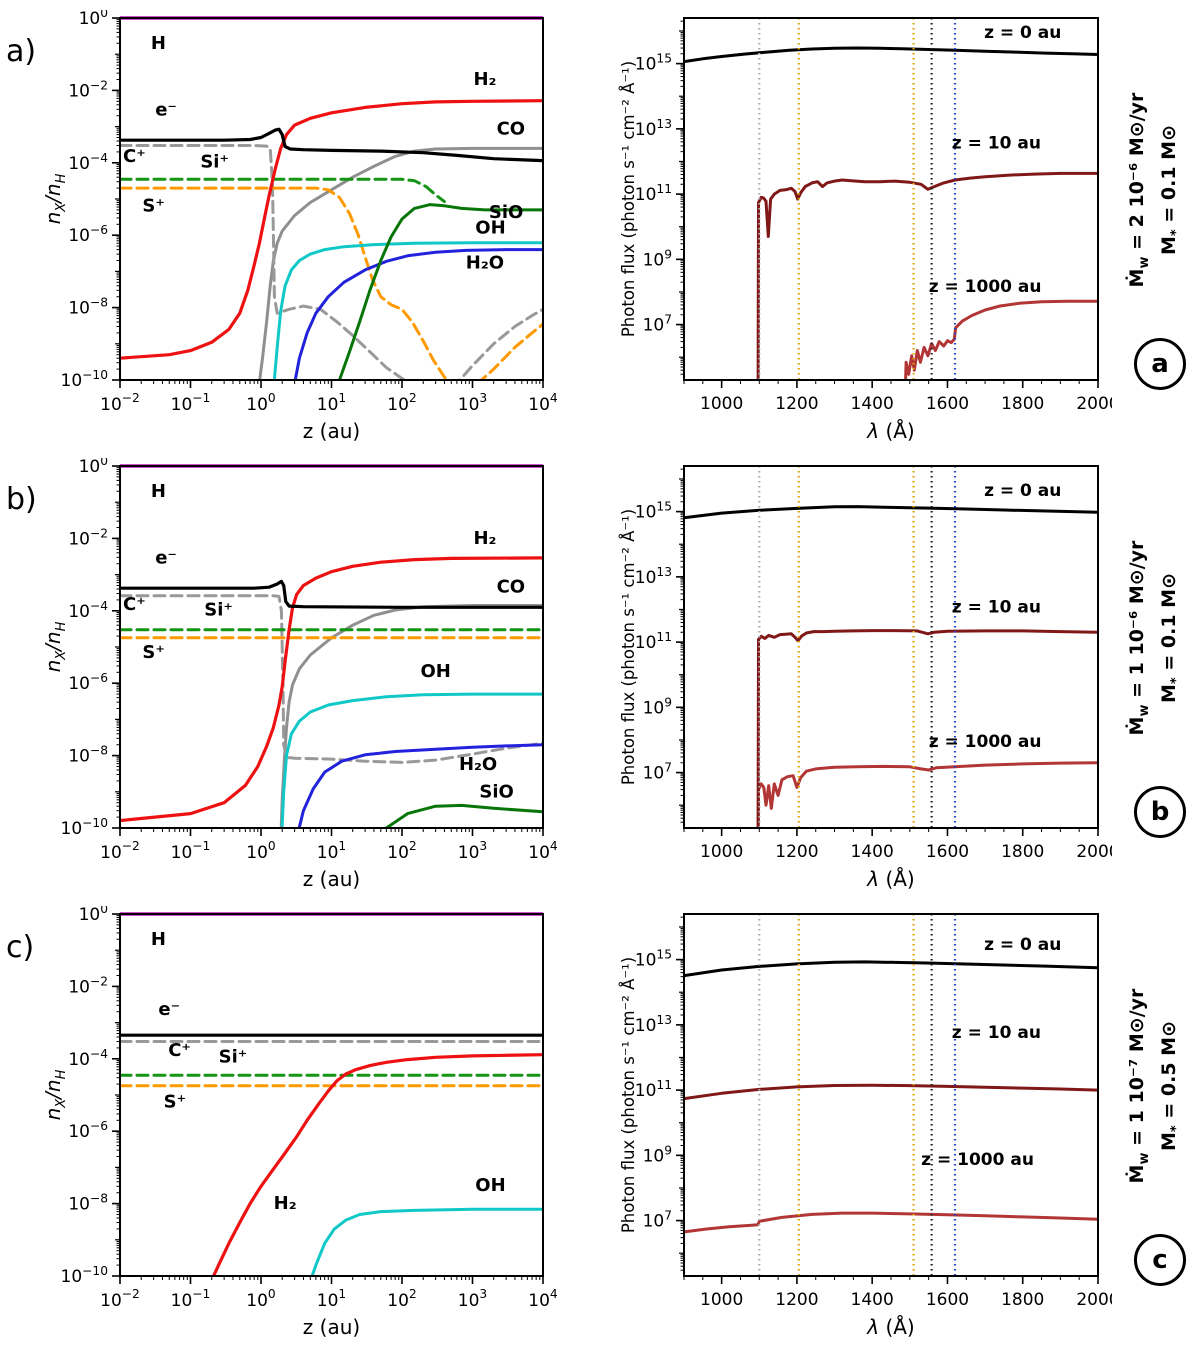 This screenshot has width=1200, height=1349. Describe the element at coordinates (1160, 1260) in the screenshot. I see `panel-badge-c: c` at that location.